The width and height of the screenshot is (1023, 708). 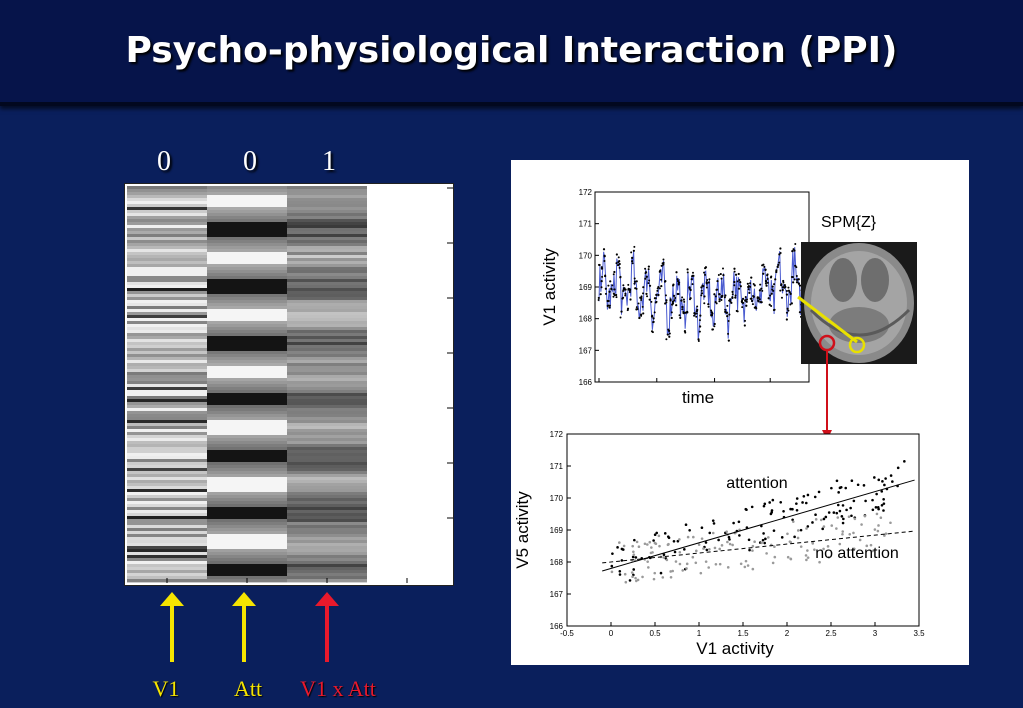 What do you see at coordinates (557, 530) in the screenshot?
I see `scatter-ytick-label: 169` at bounding box center [557, 530].